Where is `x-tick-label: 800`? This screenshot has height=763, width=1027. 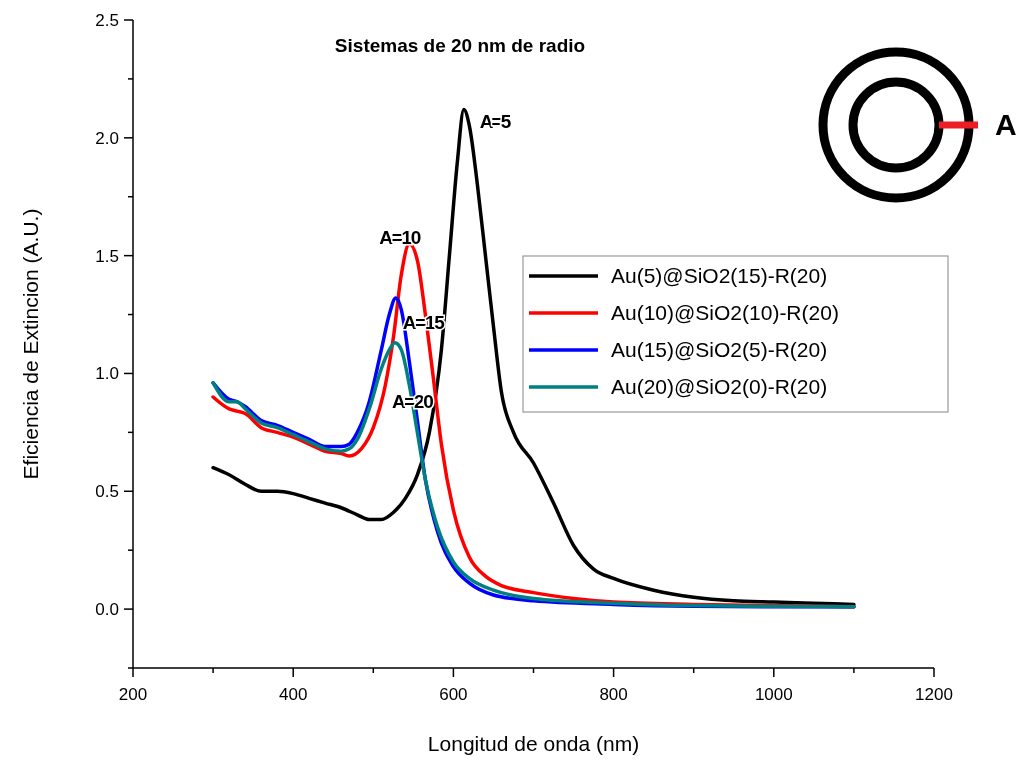 x-tick-label: 800 is located at coordinates (613, 694).